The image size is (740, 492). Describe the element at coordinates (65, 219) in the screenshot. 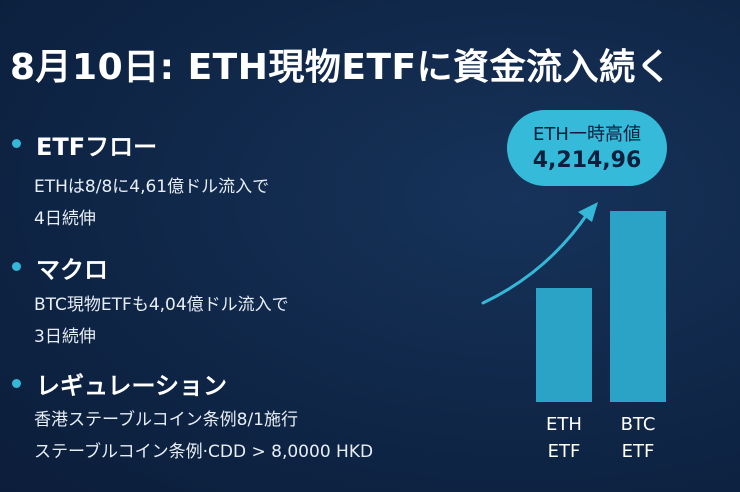

I see `section-line: 4日続伸` at that location.